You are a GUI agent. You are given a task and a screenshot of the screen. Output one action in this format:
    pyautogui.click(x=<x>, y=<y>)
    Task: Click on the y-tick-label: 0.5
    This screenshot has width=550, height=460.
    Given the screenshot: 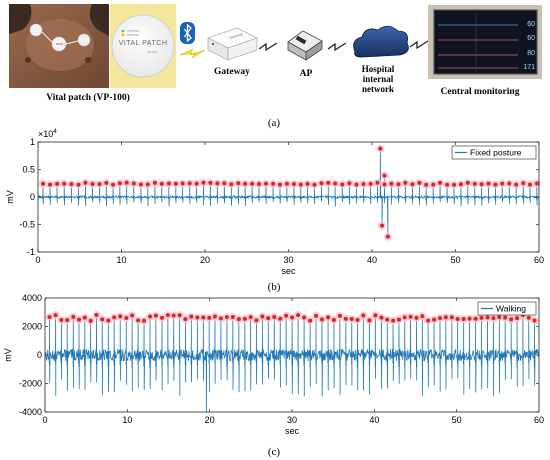 What is the action you would take?
    pyautogui.click(x=28, y=170)
    